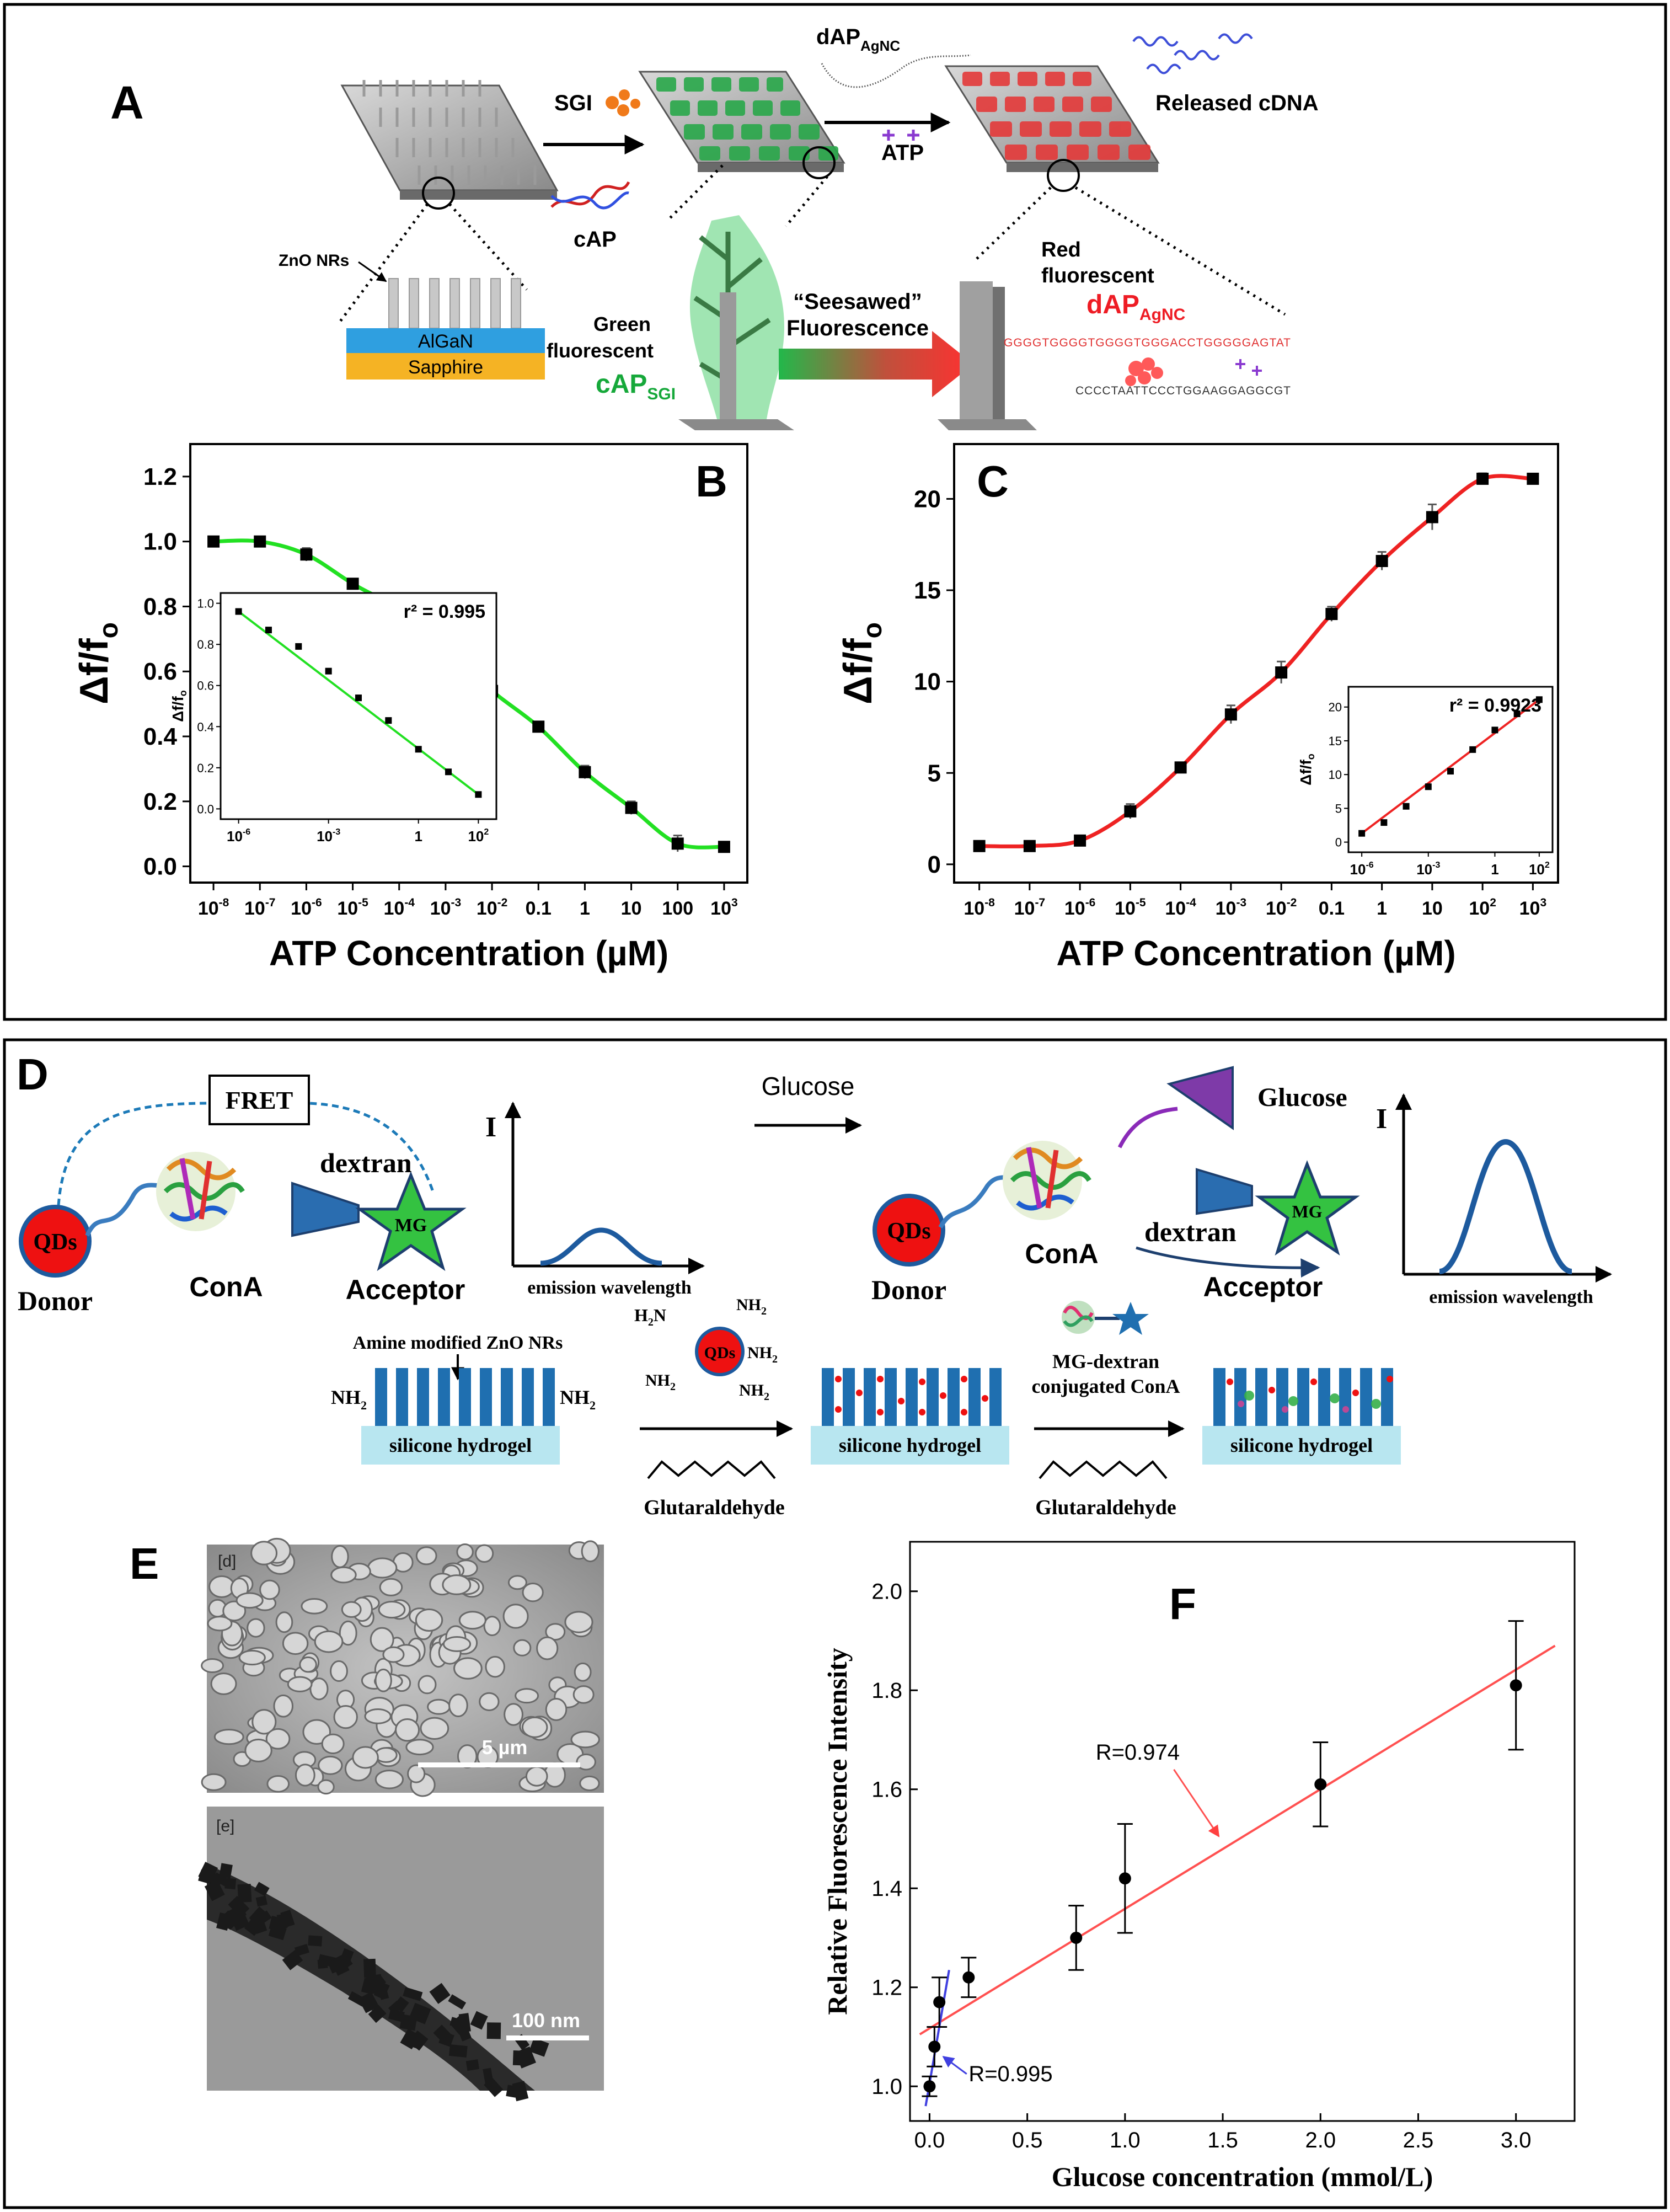 The height and width of the screenshot is (2212, 1670). Describe the element at coordinates (1263, 1287) in the screenshot. I see `acceptor-label: Acceptor` at that location.